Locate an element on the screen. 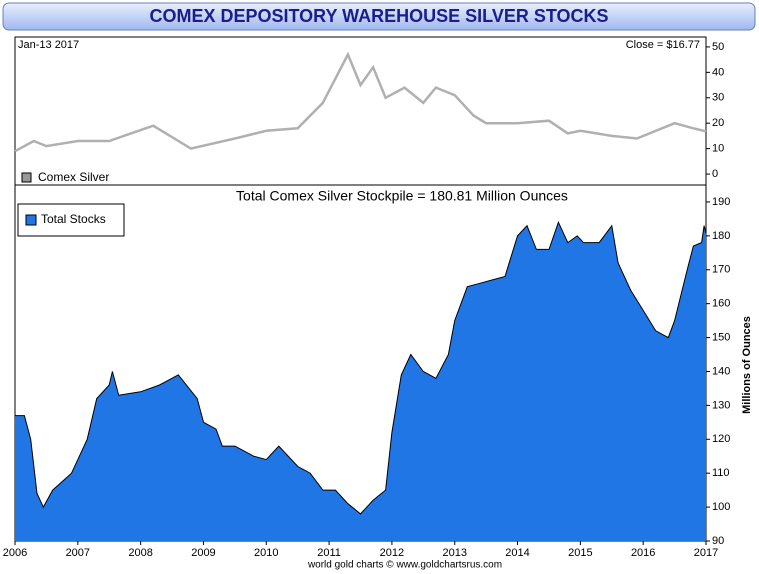 The image size is (759, 574). legend-label: Total Stocks is located at coordinates (73, 219).